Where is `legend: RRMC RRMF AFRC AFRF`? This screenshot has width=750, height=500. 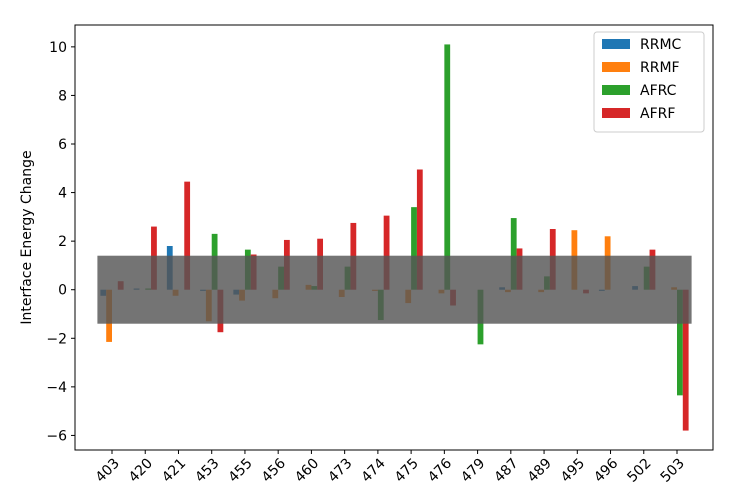
legend: RRMC RRMF AFRC AFRF is located at coordinates (649, 82).